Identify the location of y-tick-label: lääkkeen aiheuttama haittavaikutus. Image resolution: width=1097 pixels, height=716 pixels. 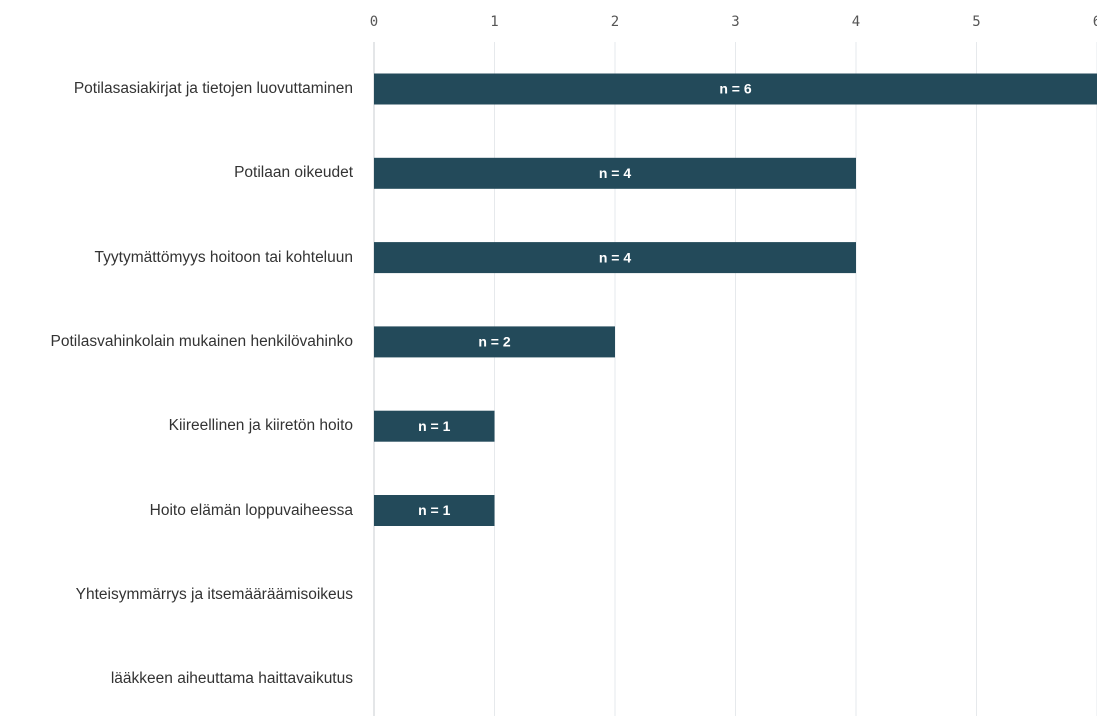
(231, 679).